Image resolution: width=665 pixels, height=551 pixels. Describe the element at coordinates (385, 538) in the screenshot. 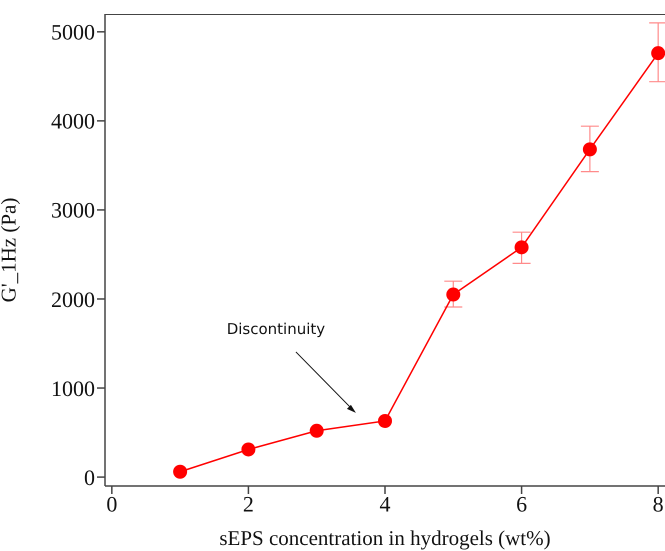

I see `x-axis-title: sEPS concentration in hydrogels (wt%)` at that location.